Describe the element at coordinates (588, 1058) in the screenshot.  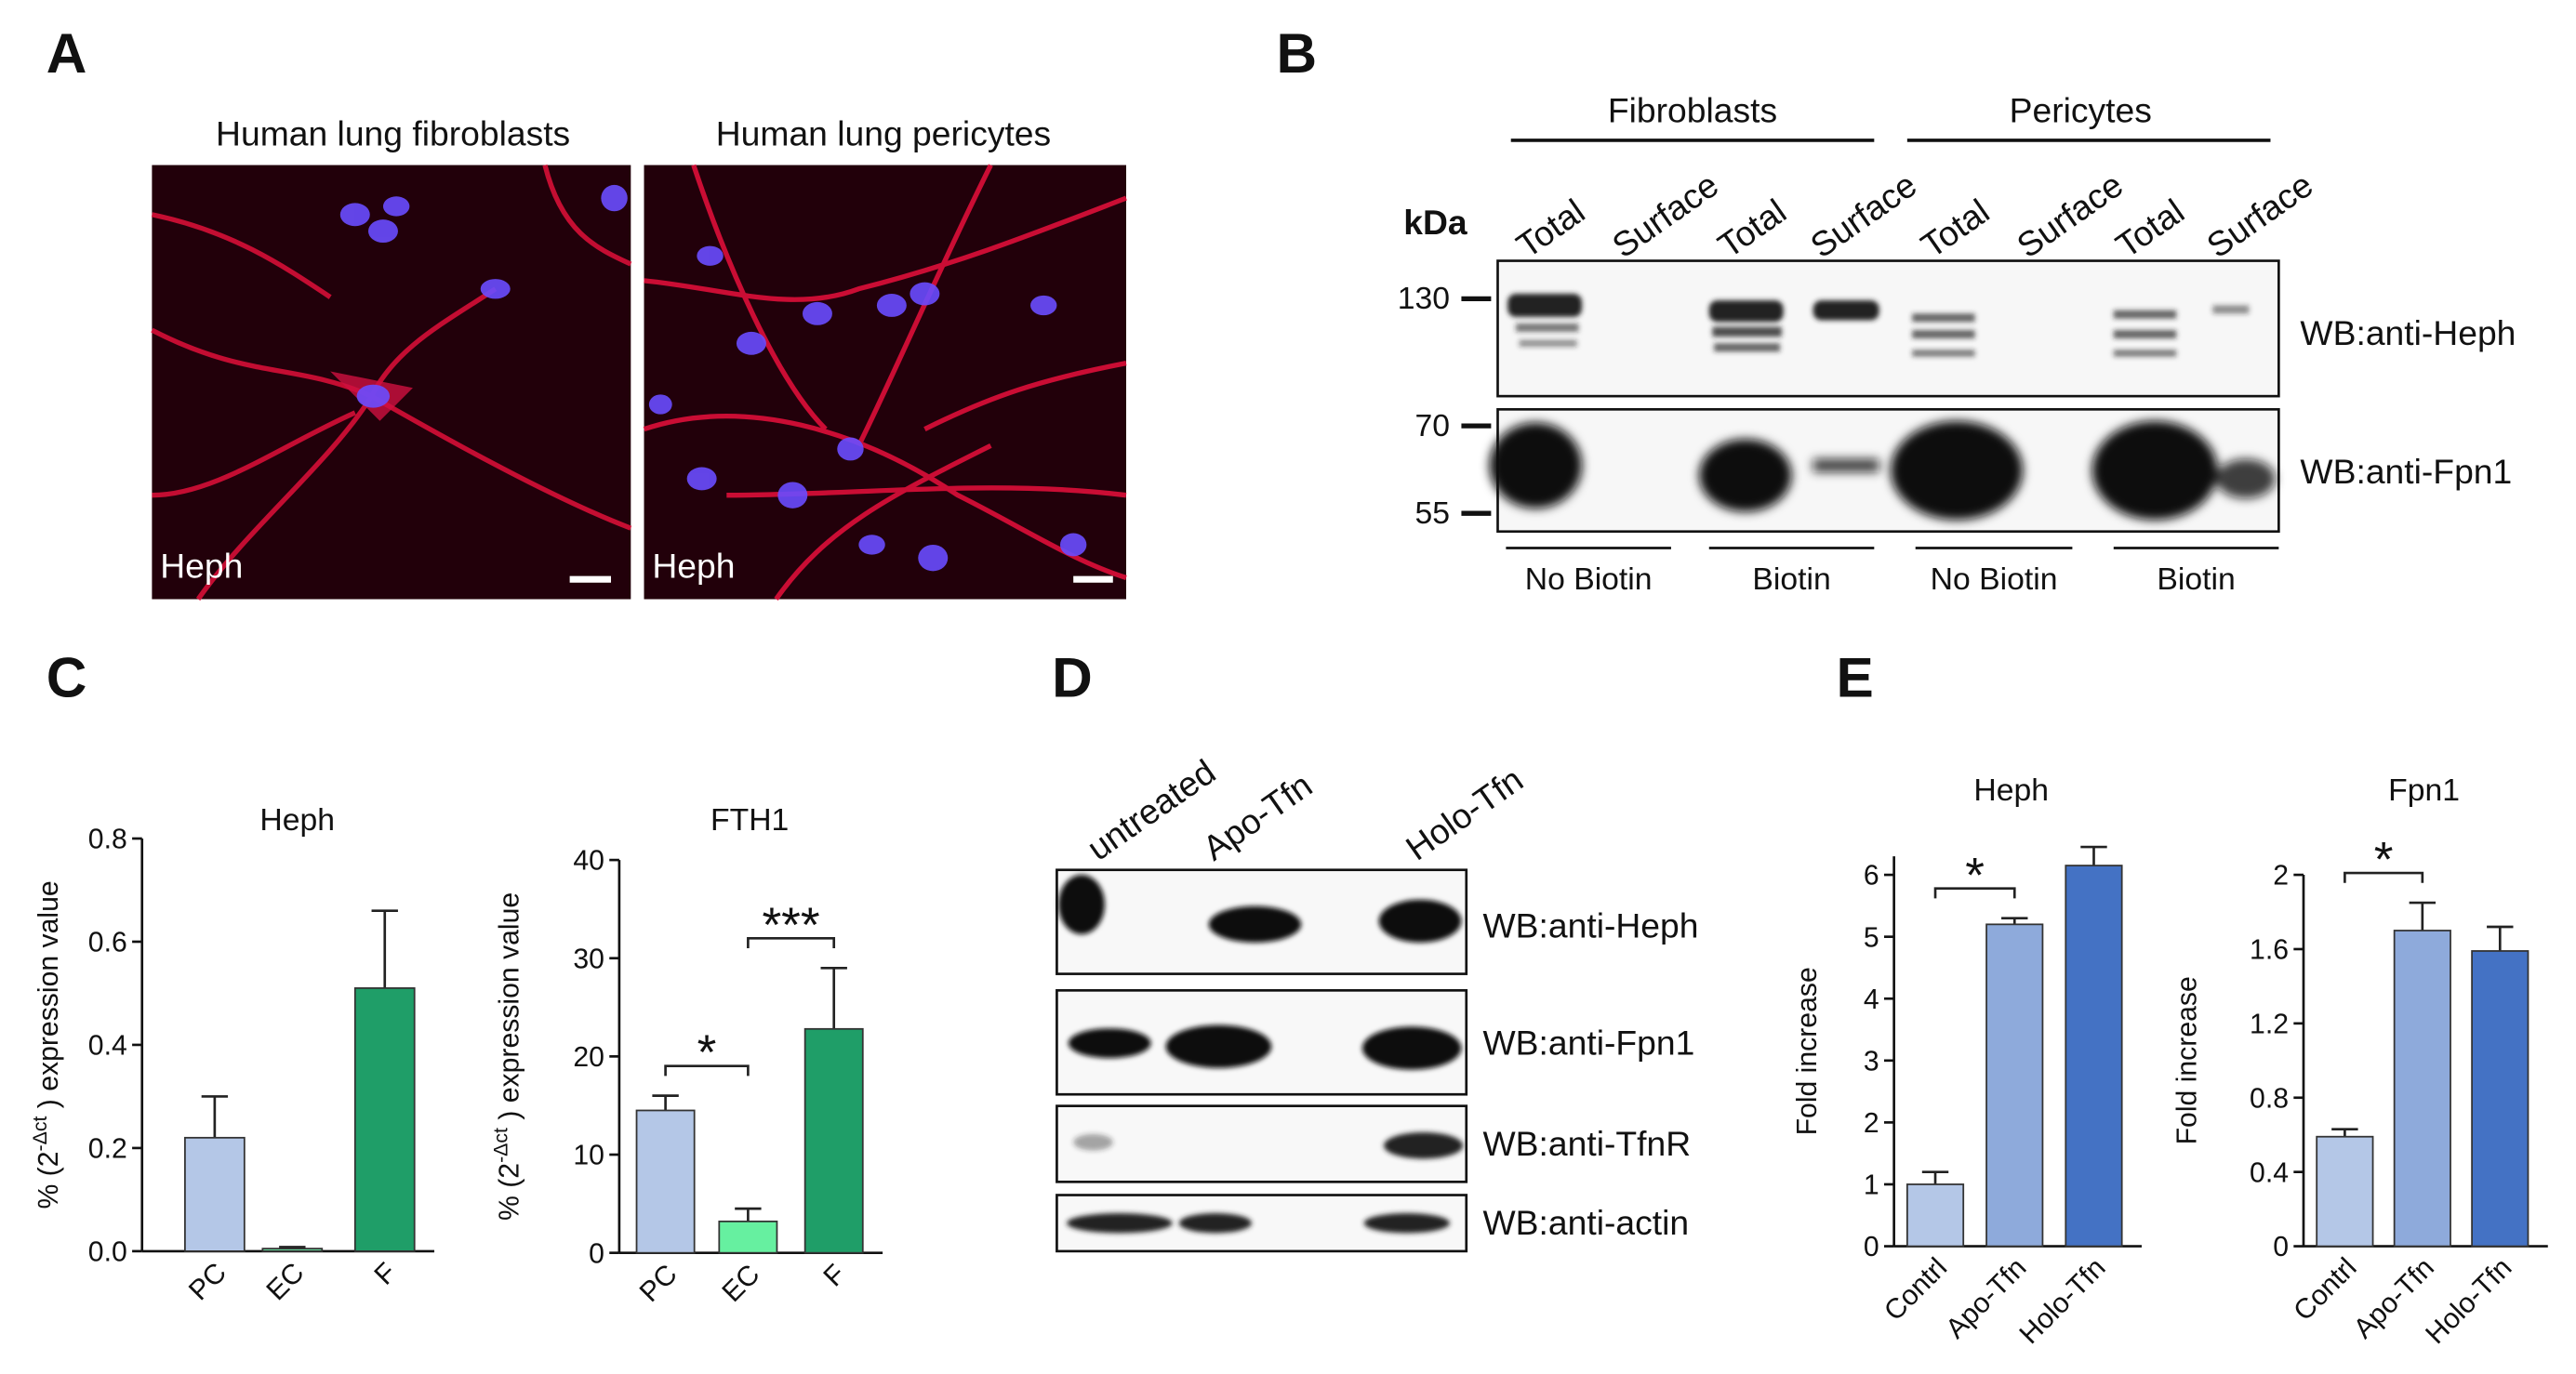
I see `y-tick-label: 20` at that location.